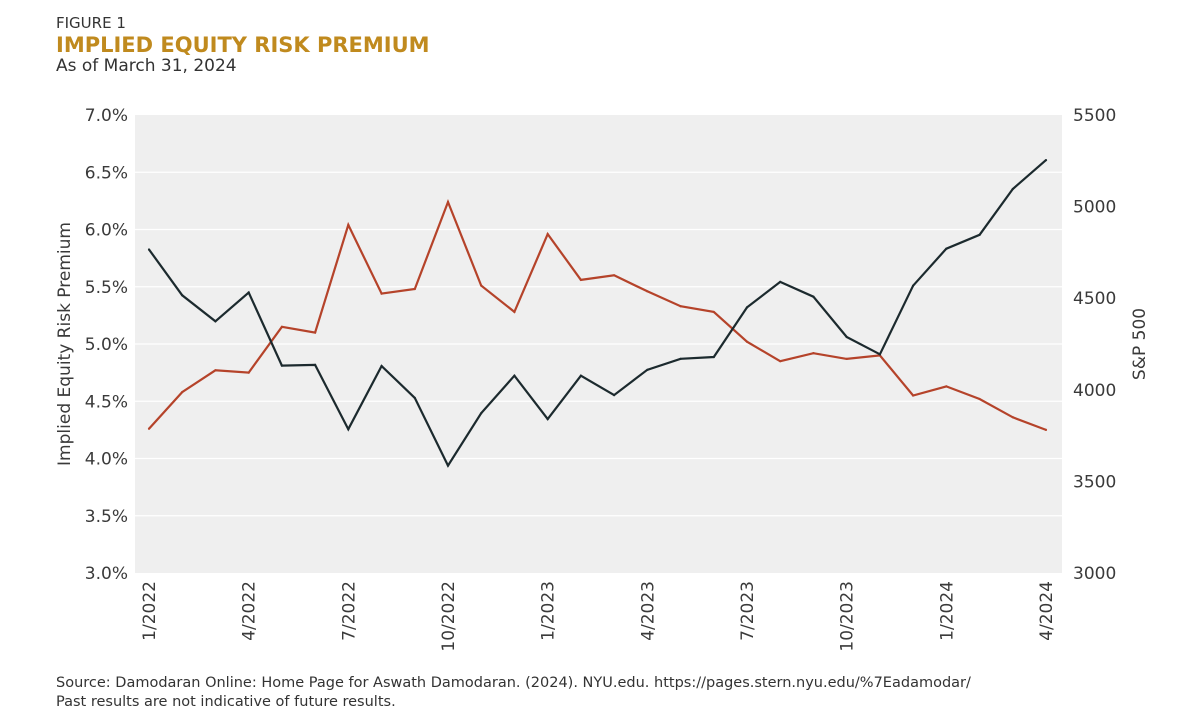 Image resolution: width=1200 pixels, height=727 pixels. What do you see at coordinates (1094, 482) in the screenshot?
I see `y2-tick-label: 3500` at bounding box center [1094, 482].